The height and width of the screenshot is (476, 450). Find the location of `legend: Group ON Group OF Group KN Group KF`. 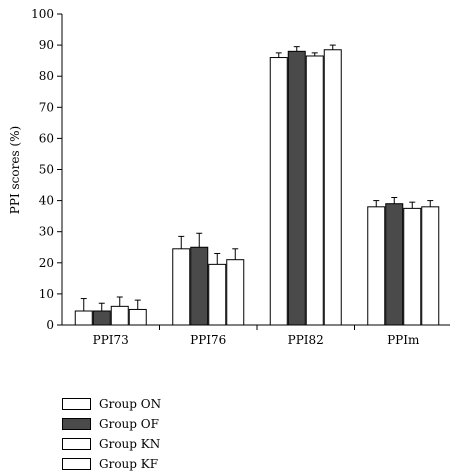

legend: Group ON Group OF Group KN Group KF is located at coordinates (111, 434).